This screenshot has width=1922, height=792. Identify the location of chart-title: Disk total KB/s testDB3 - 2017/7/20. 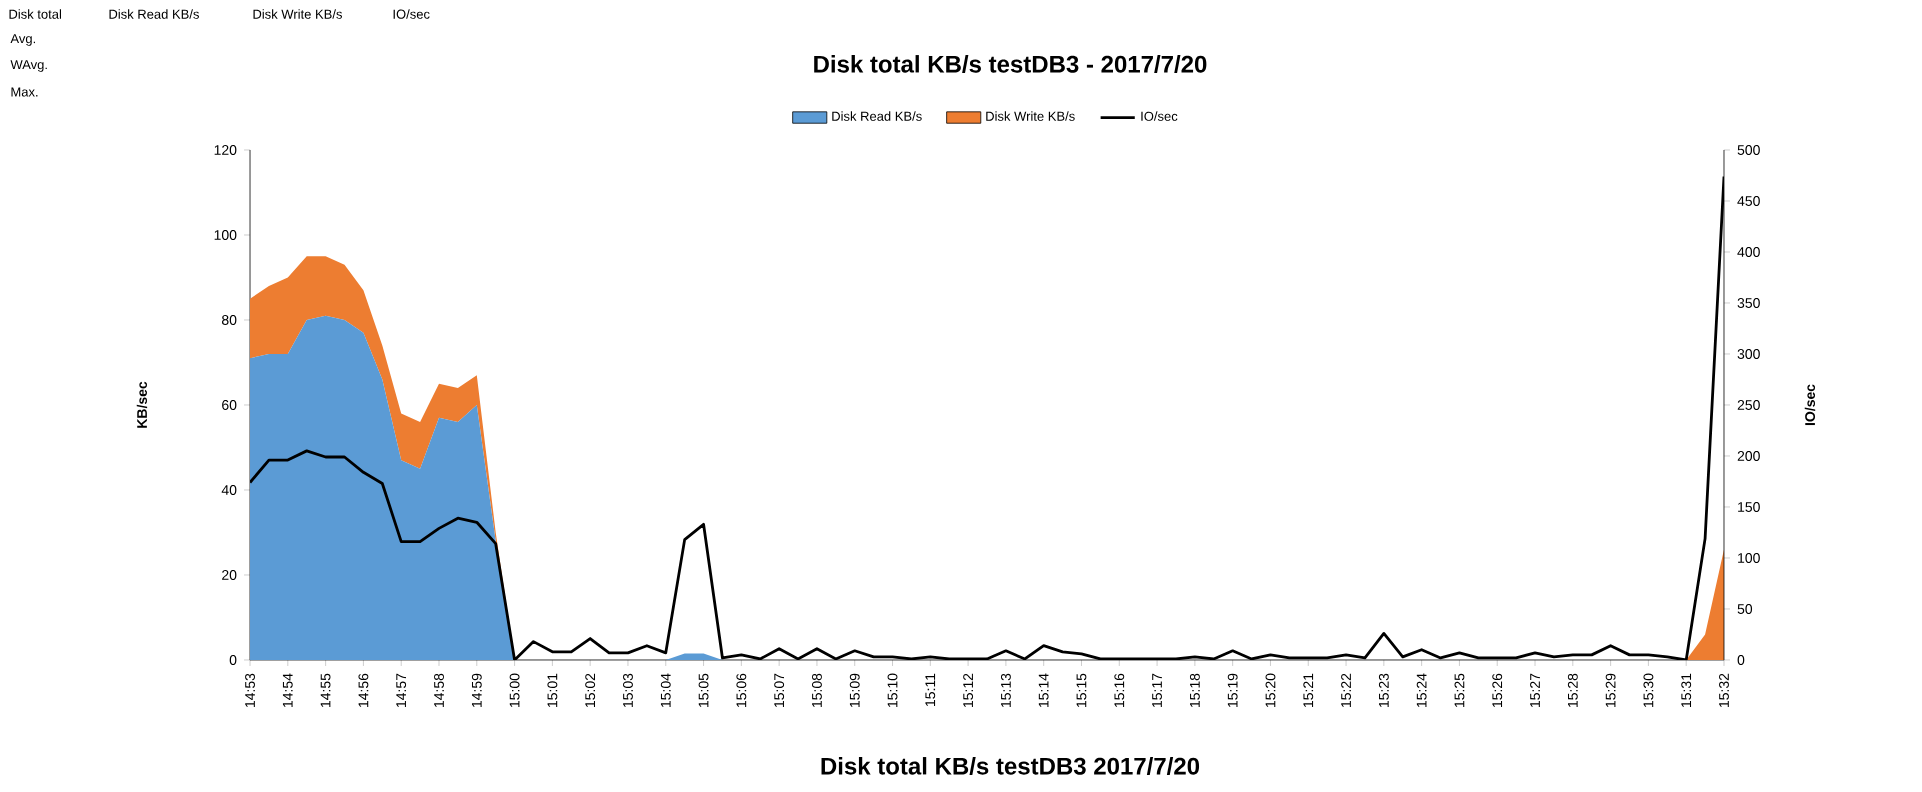
(1010, 64).